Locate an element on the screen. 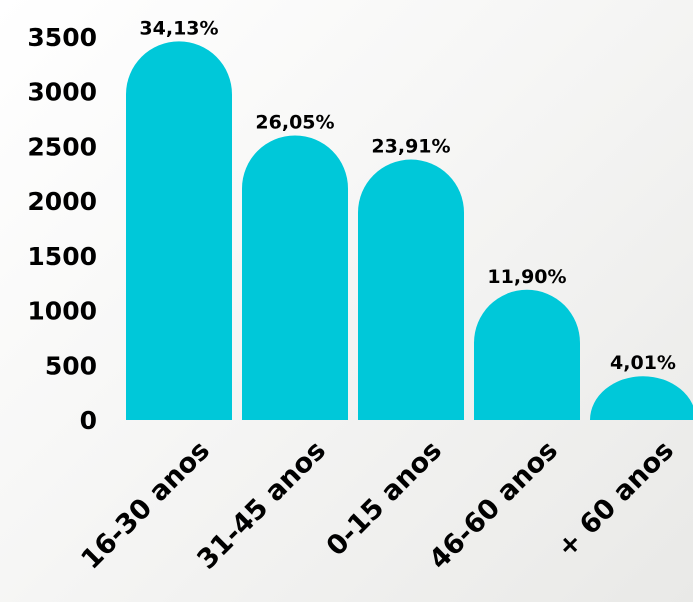 This screenshot has width=693, height=602. x-category-label: + 60 anos is located at coordinates (615, 499).